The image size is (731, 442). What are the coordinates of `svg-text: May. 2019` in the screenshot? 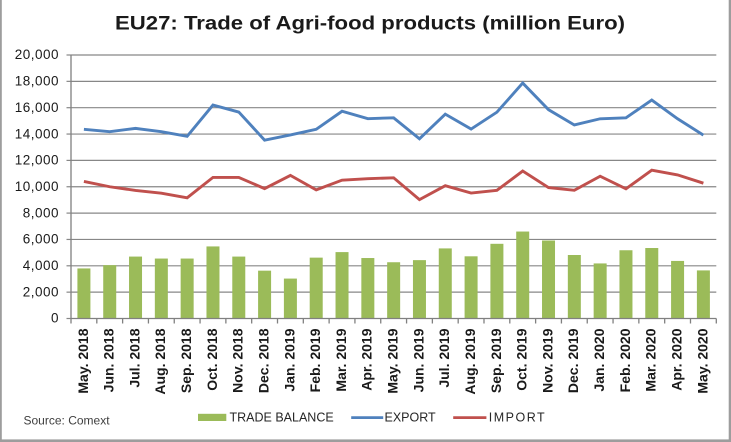 It's located at (393, 360).